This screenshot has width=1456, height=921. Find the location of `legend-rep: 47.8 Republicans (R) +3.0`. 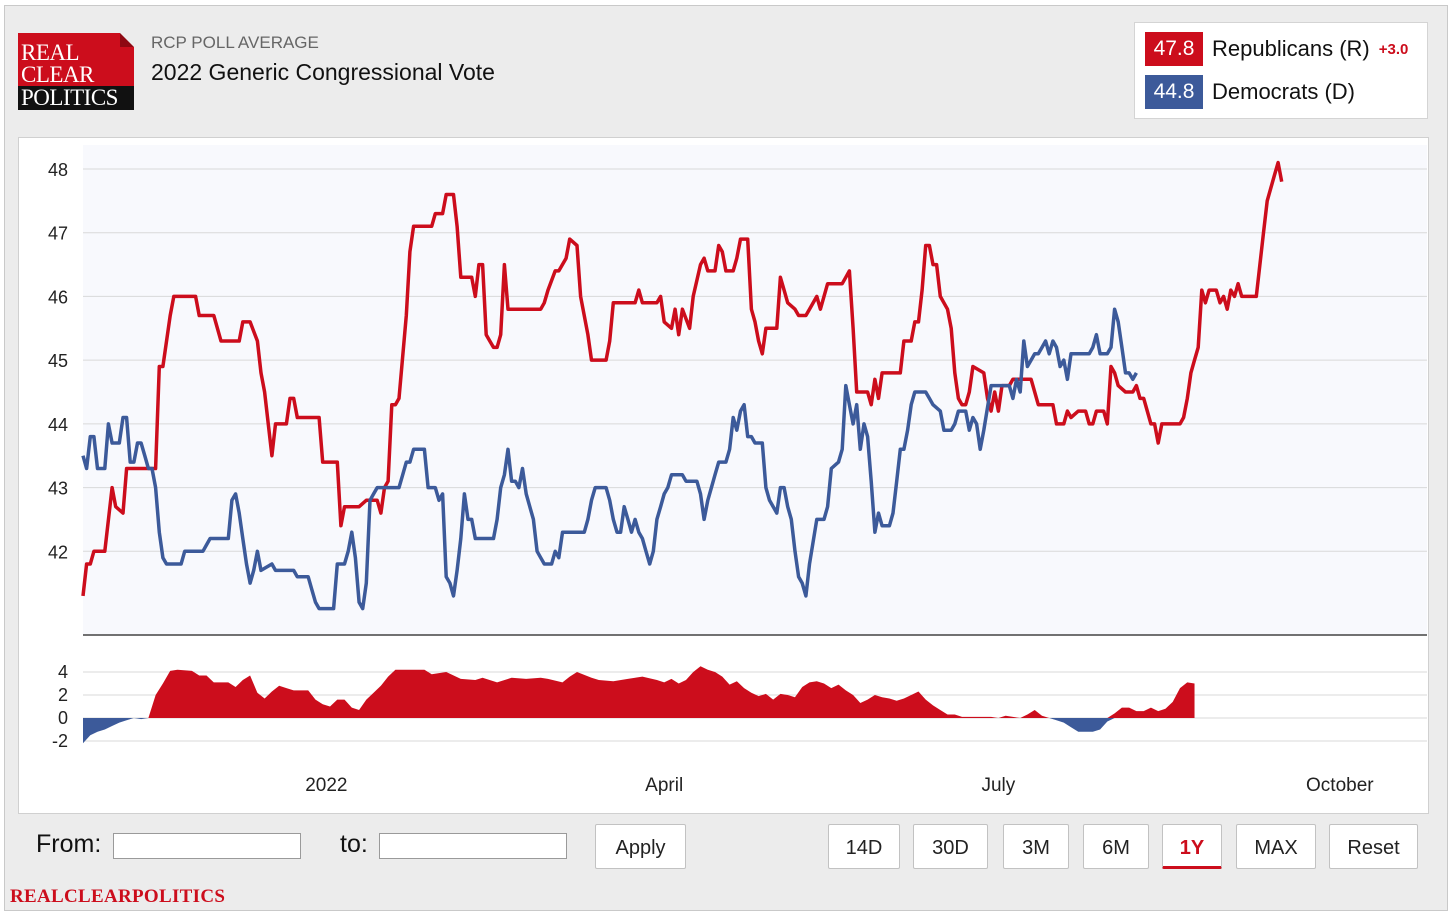

legend-rep: 47.8 Republicans (R) +3.0 is located at coordinates (1276, 49).